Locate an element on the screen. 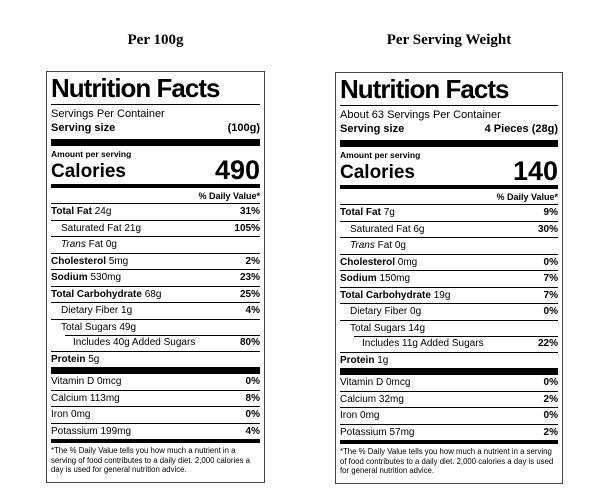  nutrient-pct: 25% is located at coordinates (249, 294).